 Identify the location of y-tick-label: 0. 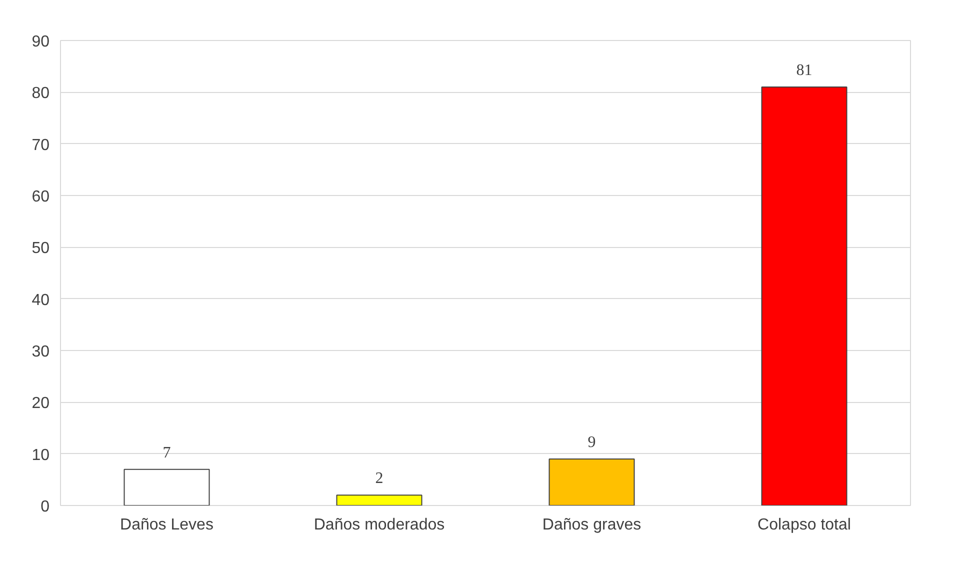
(45, 507).